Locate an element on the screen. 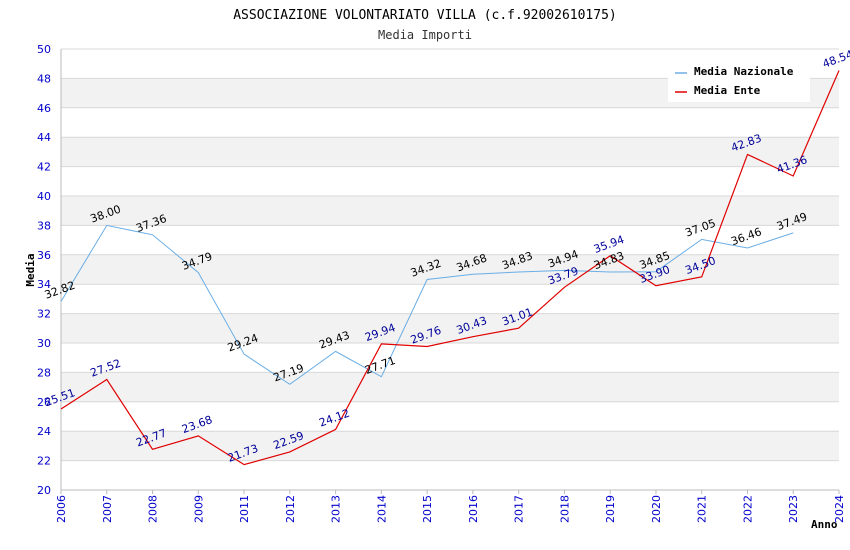 The width and height of the screenshot is (850, 550). x-tick-label: 2014 is located at coordinates (381, 509).